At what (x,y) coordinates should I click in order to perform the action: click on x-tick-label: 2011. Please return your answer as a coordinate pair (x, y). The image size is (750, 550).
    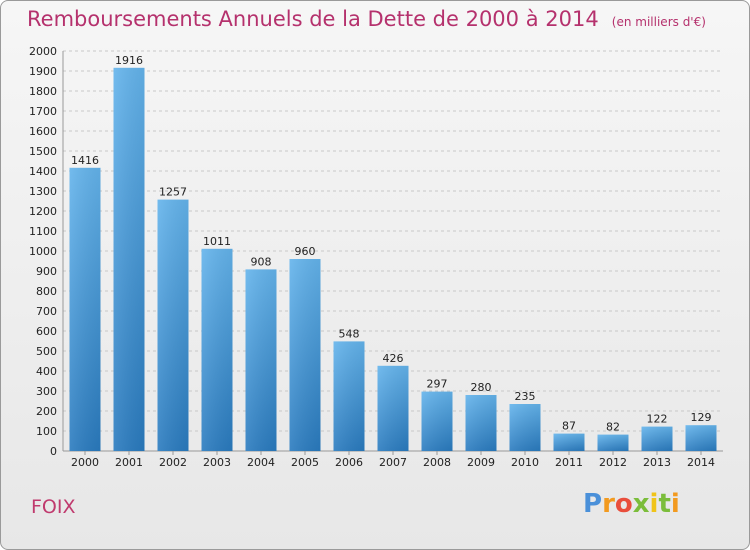
    Looking at the image, I should click on (569, 462).